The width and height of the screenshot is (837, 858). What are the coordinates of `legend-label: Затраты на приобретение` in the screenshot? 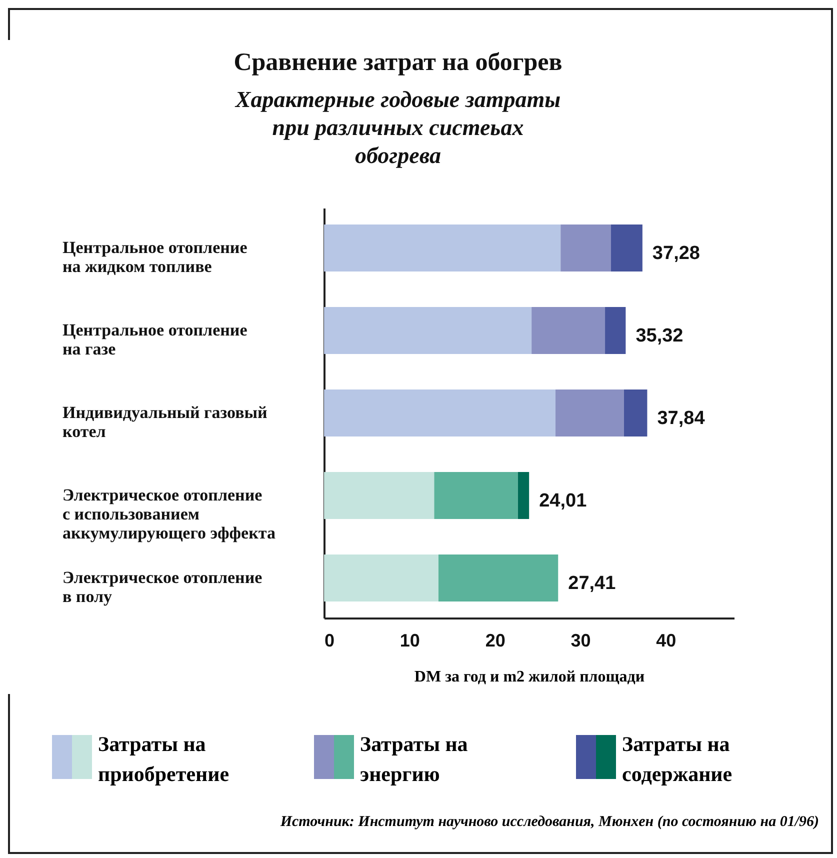 It's located at (164, 759).